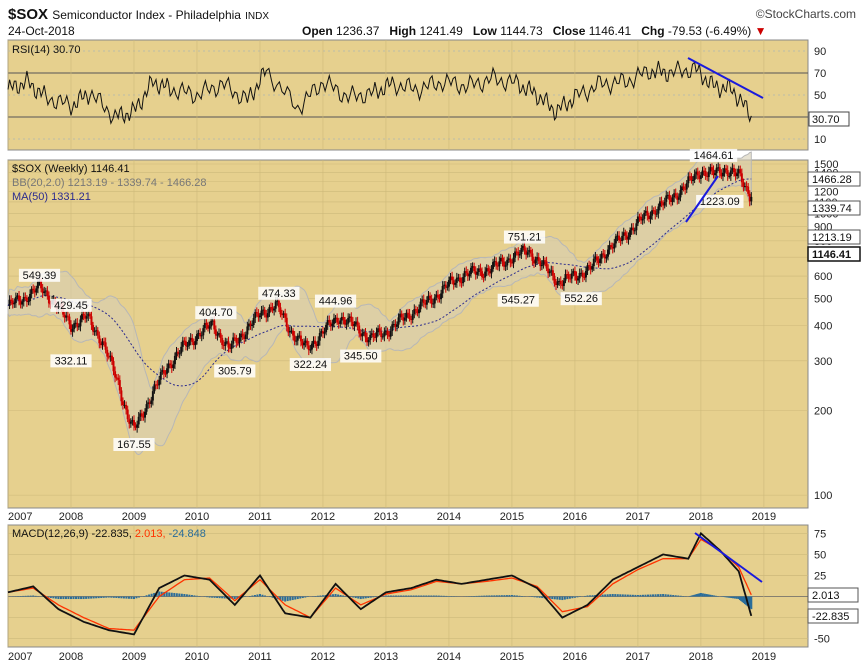  What do you see at coordinates (829, 119) in the screenshot?
I see `rsi-badge-box` at bounding box center [829, 119].